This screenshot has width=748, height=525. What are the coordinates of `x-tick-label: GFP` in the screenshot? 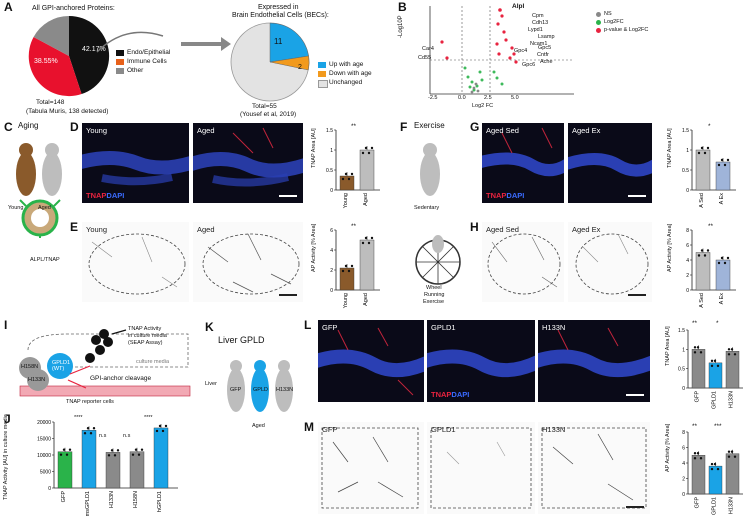 It's located at (698, 397).